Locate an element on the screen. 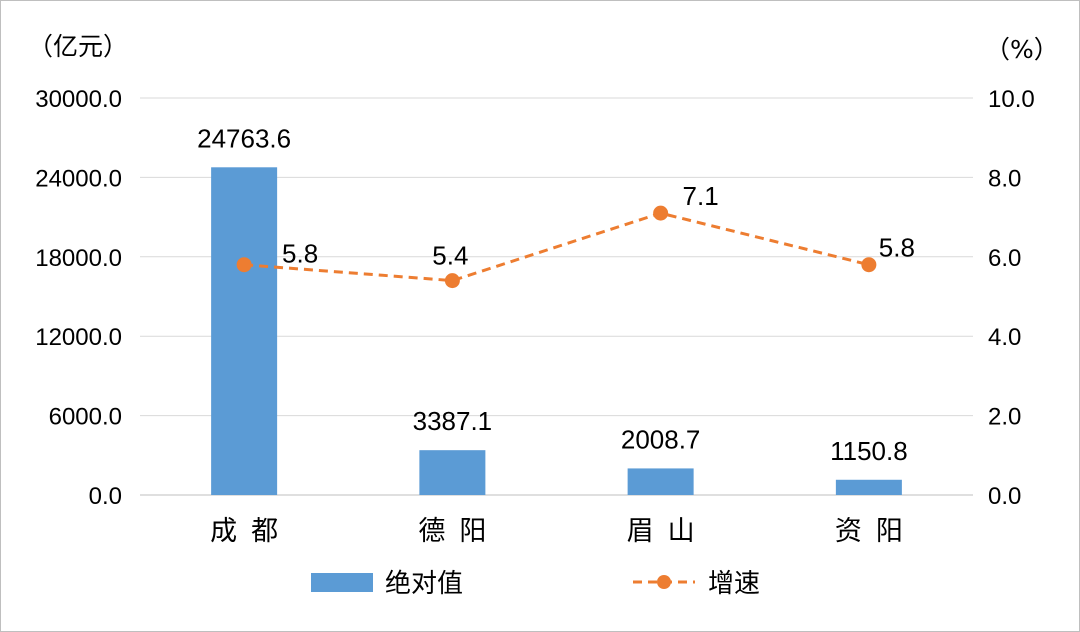 This screenshot has width=1080, height=632. left-tick-label: 18000.0 is located at coordinates (78, 258).